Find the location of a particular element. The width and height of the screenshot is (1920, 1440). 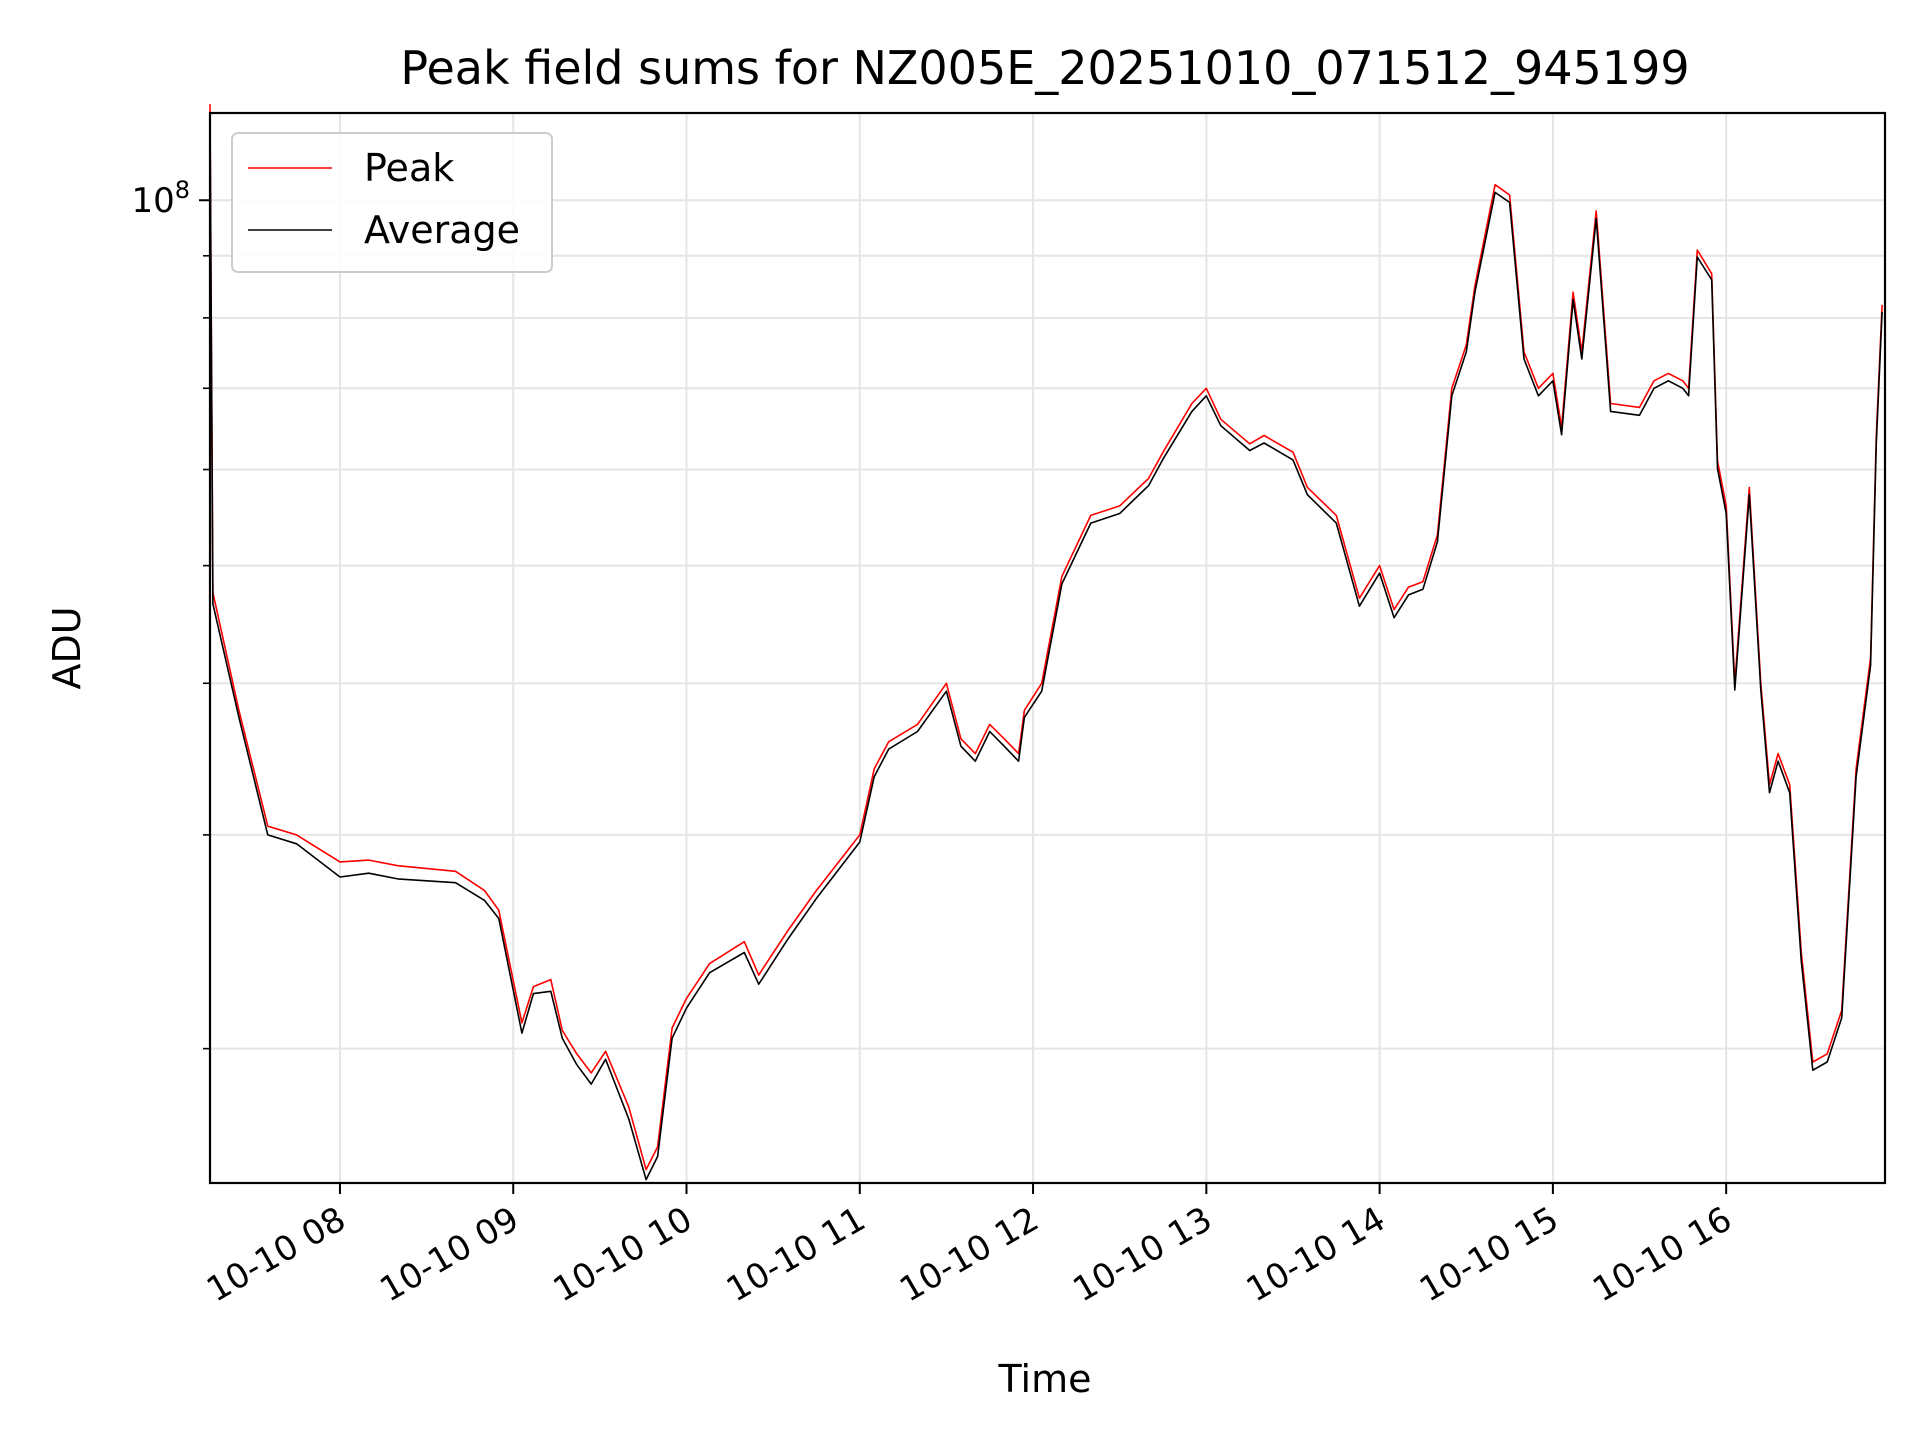

legend-label-peak: Peak is located at coordinates (409, 168).